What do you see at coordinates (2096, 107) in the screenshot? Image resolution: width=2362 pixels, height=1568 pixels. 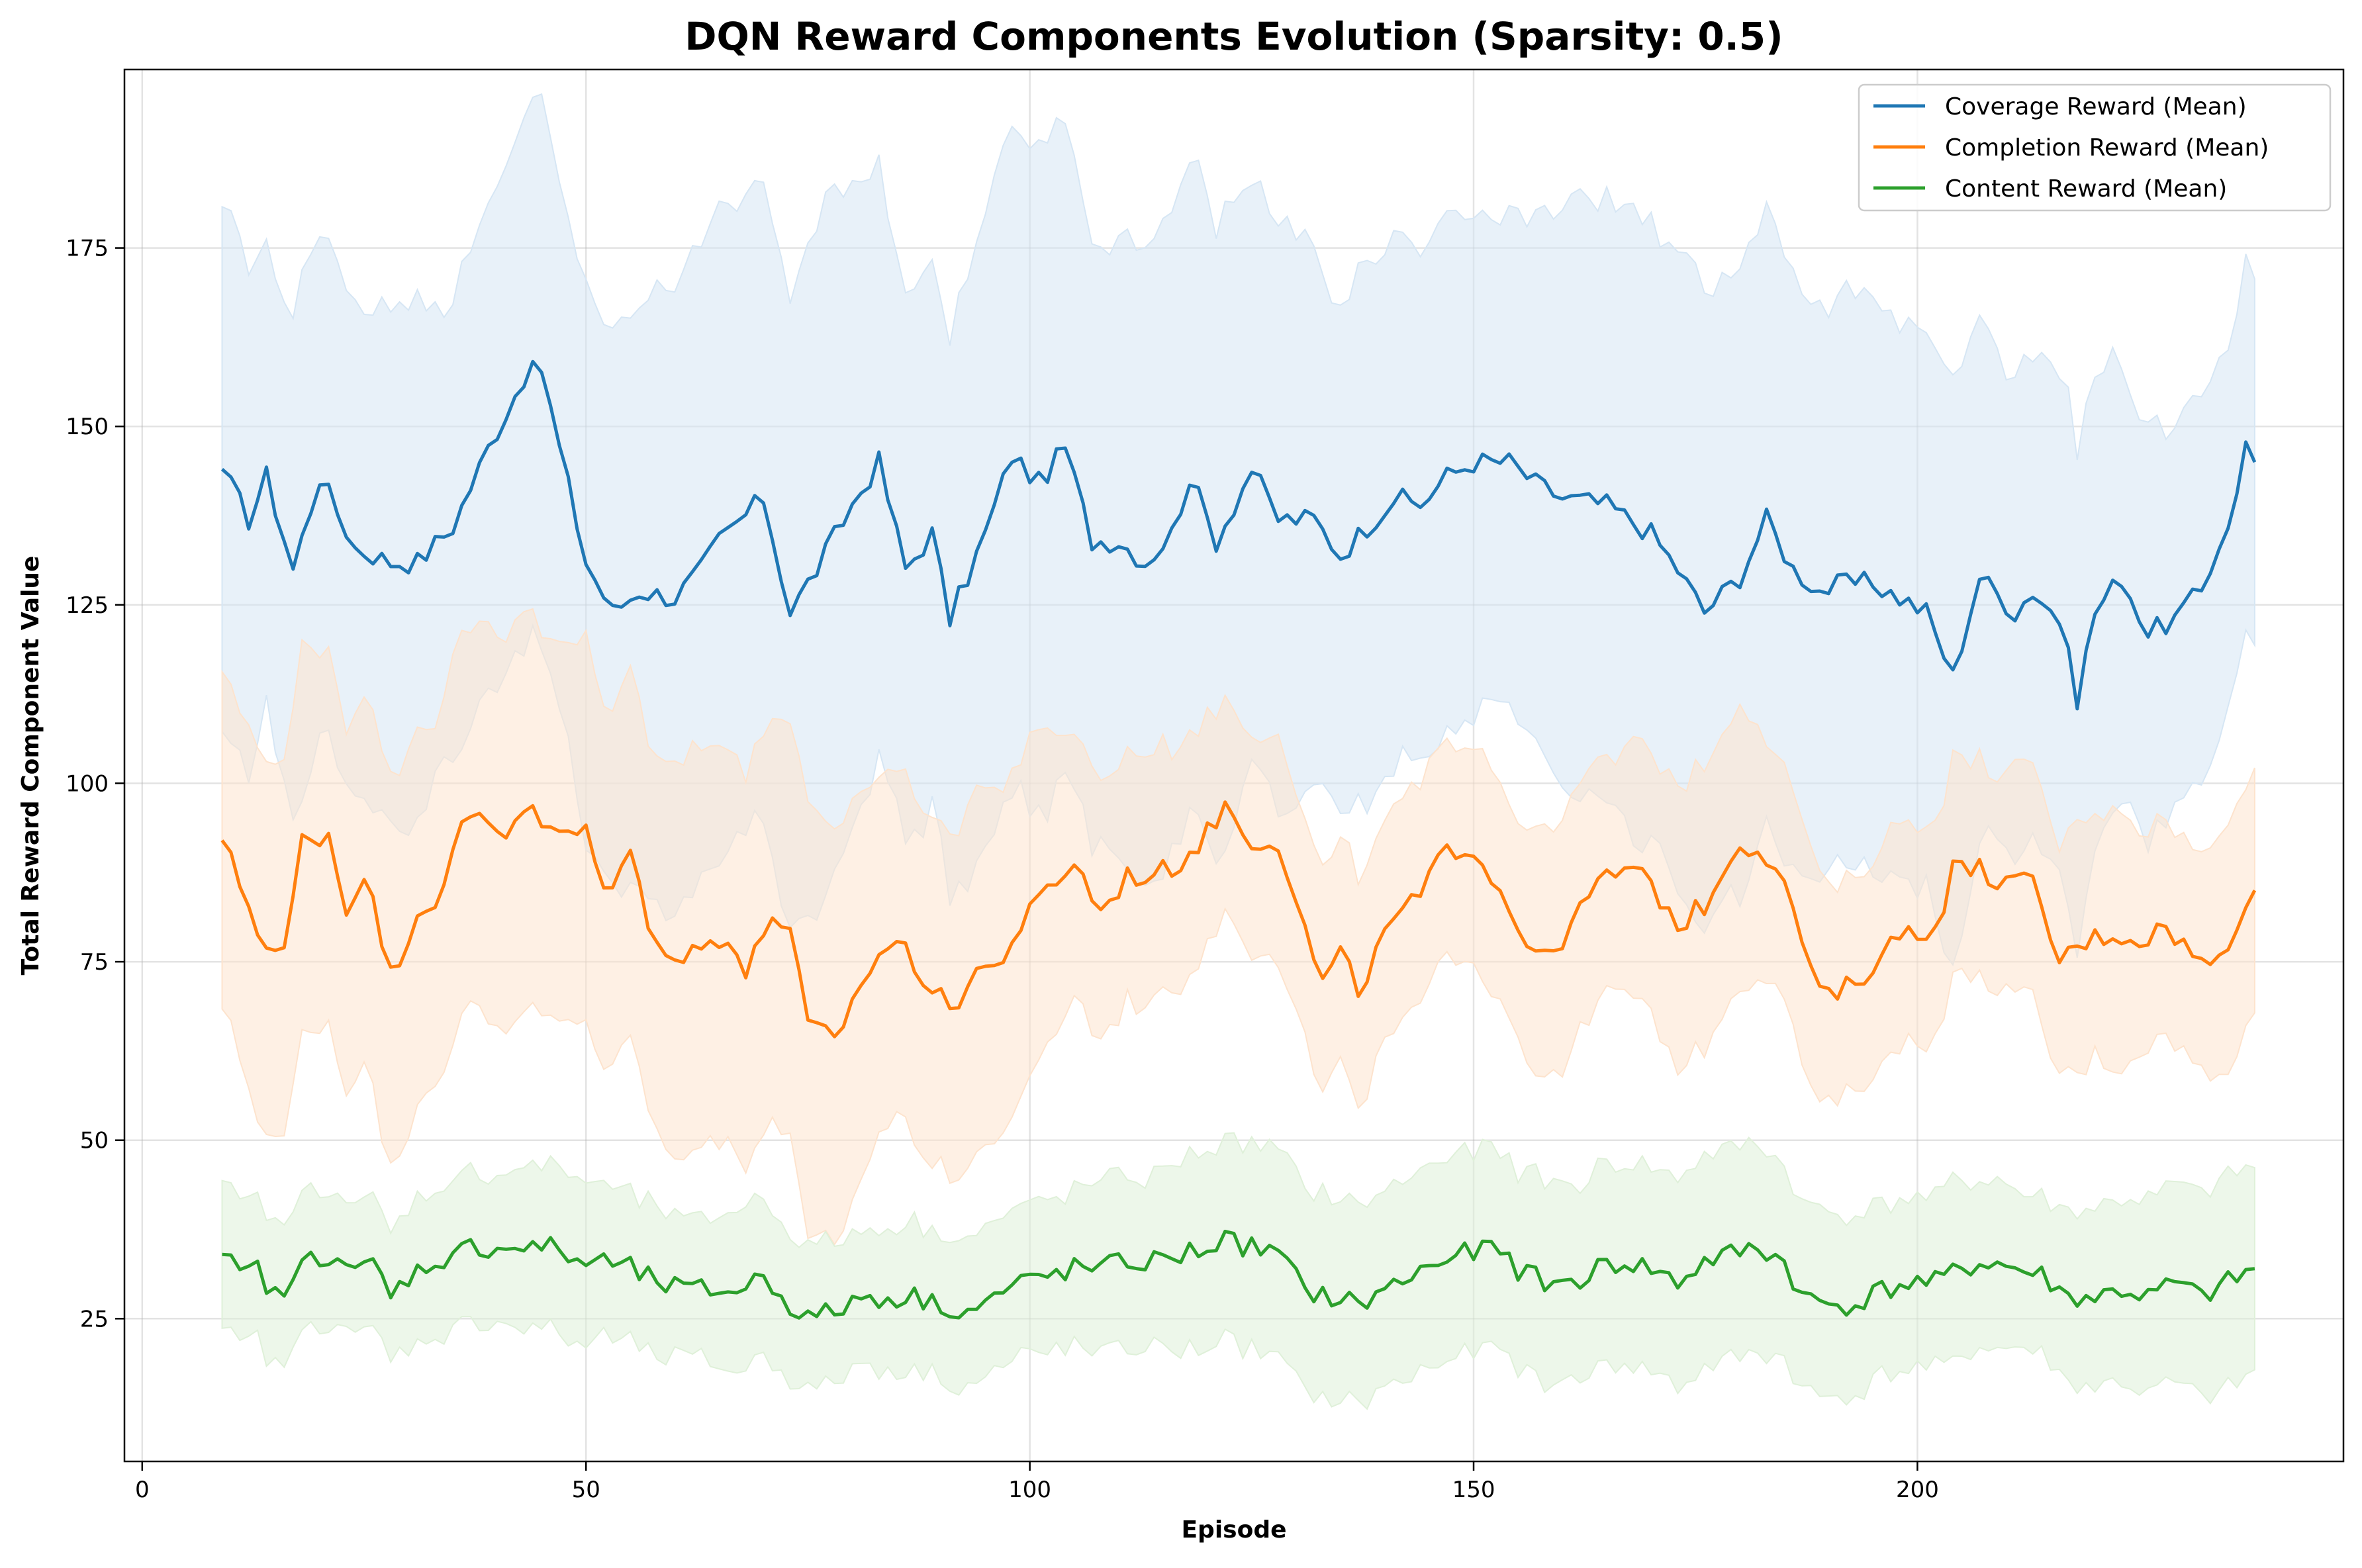 I see `legend-entry: Coverage Reward (Mean)` at bounding box center [2096, 107].